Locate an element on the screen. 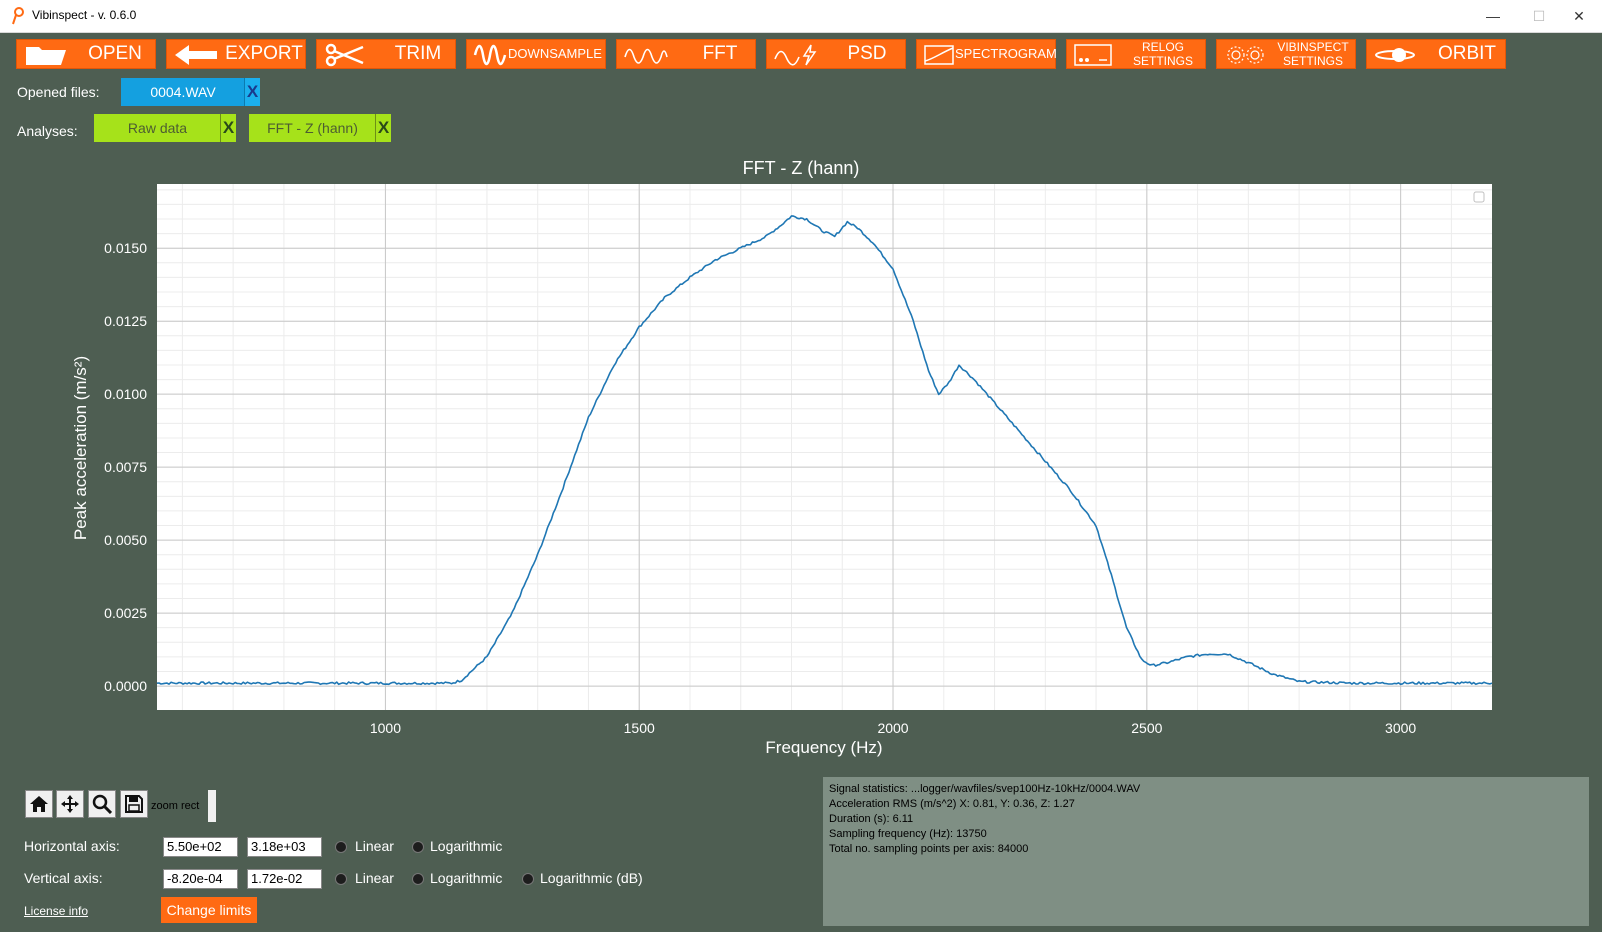 The height and width of the screenshot is (932, 1602). vibinspect-label-line1: VIBINSPECT is located at coordinates (1313, 47).